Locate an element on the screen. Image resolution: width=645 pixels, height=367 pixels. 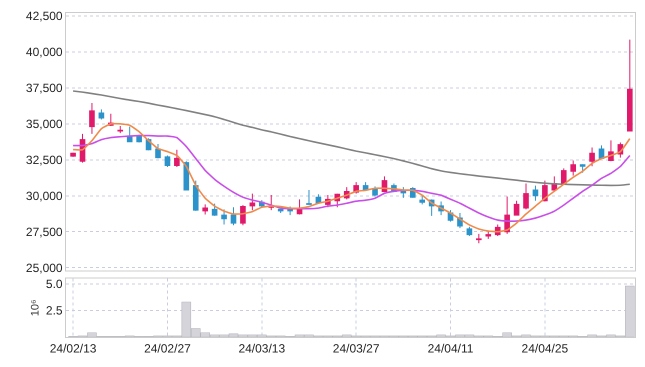
y-tick-label: 5.0 is located at coordinates (54, 284).